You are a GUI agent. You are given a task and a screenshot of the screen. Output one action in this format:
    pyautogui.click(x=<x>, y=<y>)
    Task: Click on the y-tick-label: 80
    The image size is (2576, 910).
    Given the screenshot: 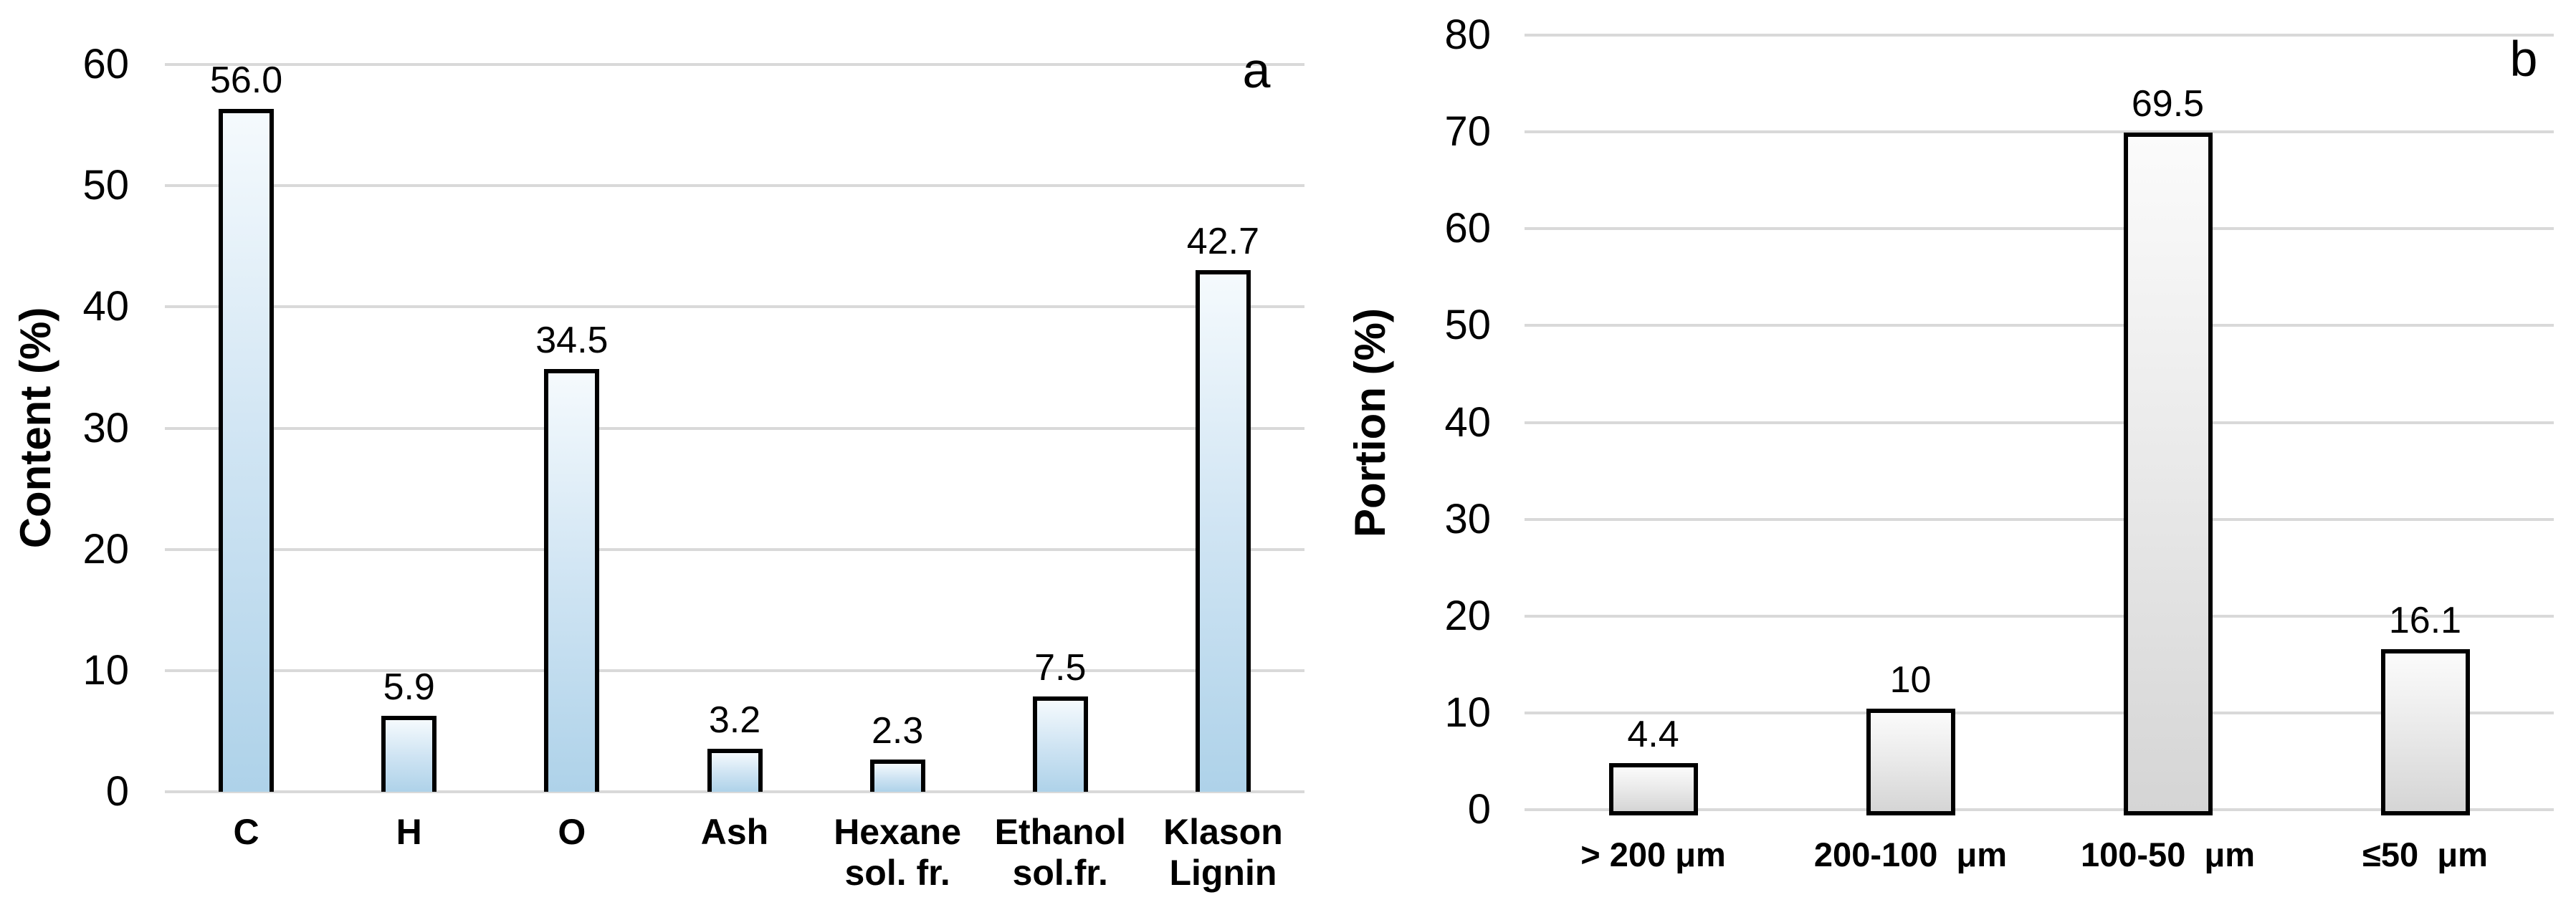 What is the action you would take?
    pyautogui.click(x=1467, y=34)
    